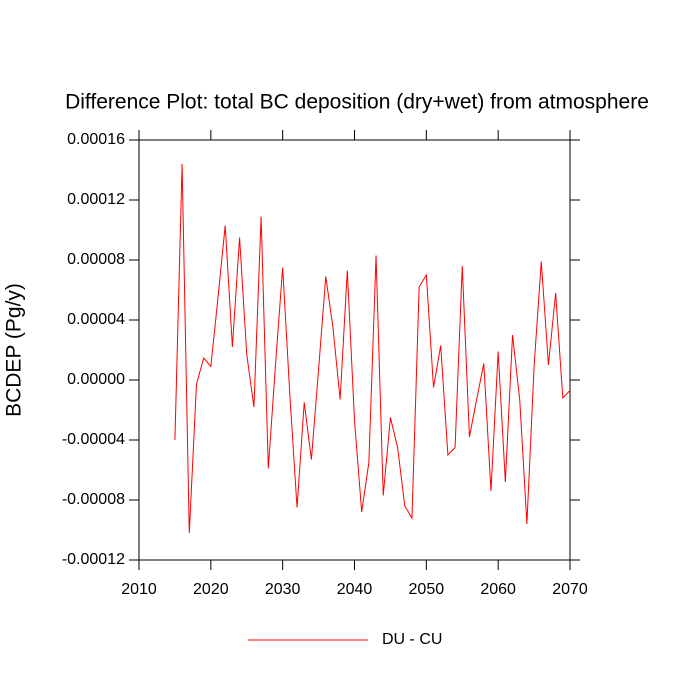 Image resolution: width=700 pixels, height=700 pixels. I want to click on y-tick-label: 0.00004, so click(96, 319).